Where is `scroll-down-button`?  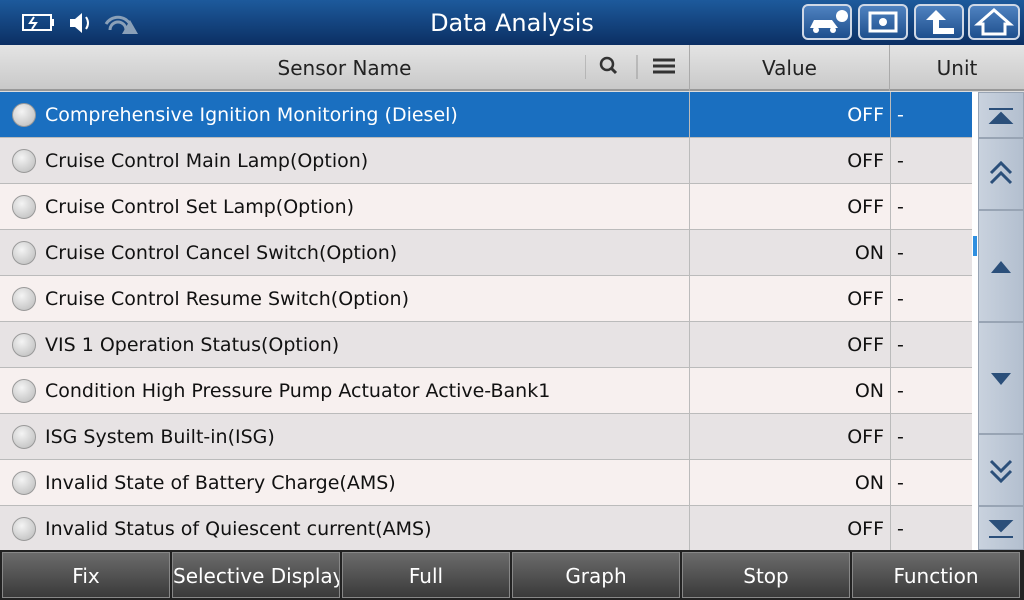
scroll-down-button is located at coordinates (1001, 378).